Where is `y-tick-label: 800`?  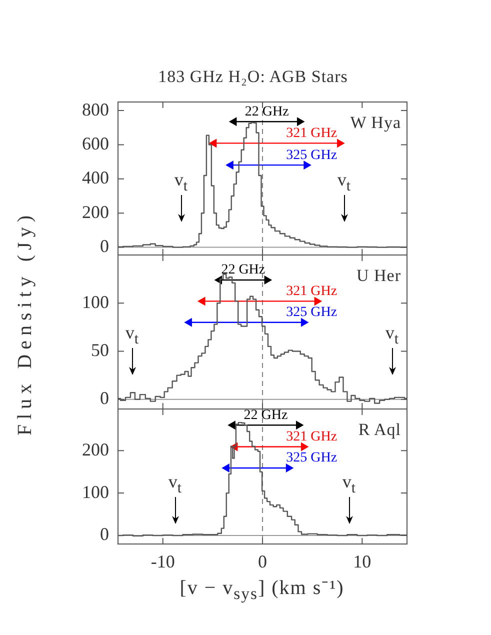 y-tick-label: 800 is located at coordinates (95, 109).